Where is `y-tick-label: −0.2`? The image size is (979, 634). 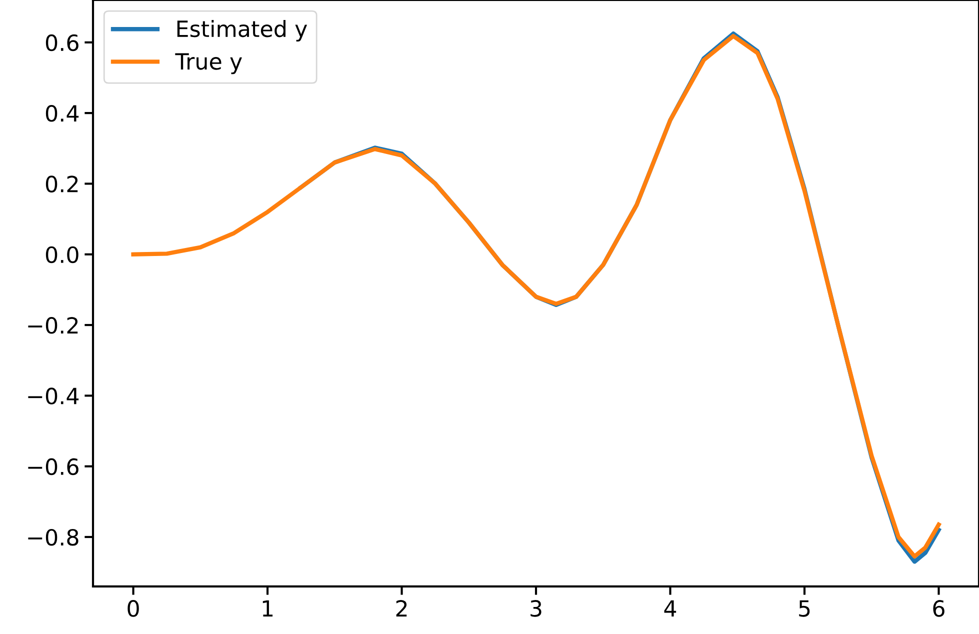
y-tick-label: −0.2 is located at coordinates (53, 325).